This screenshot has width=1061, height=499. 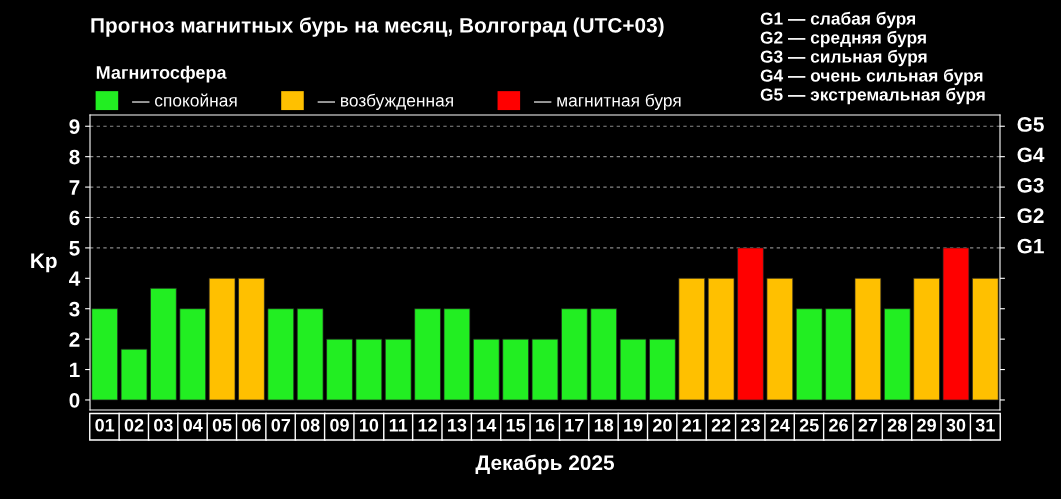 I want to click on x-tick-label: 16, so click(x=545, y=425).